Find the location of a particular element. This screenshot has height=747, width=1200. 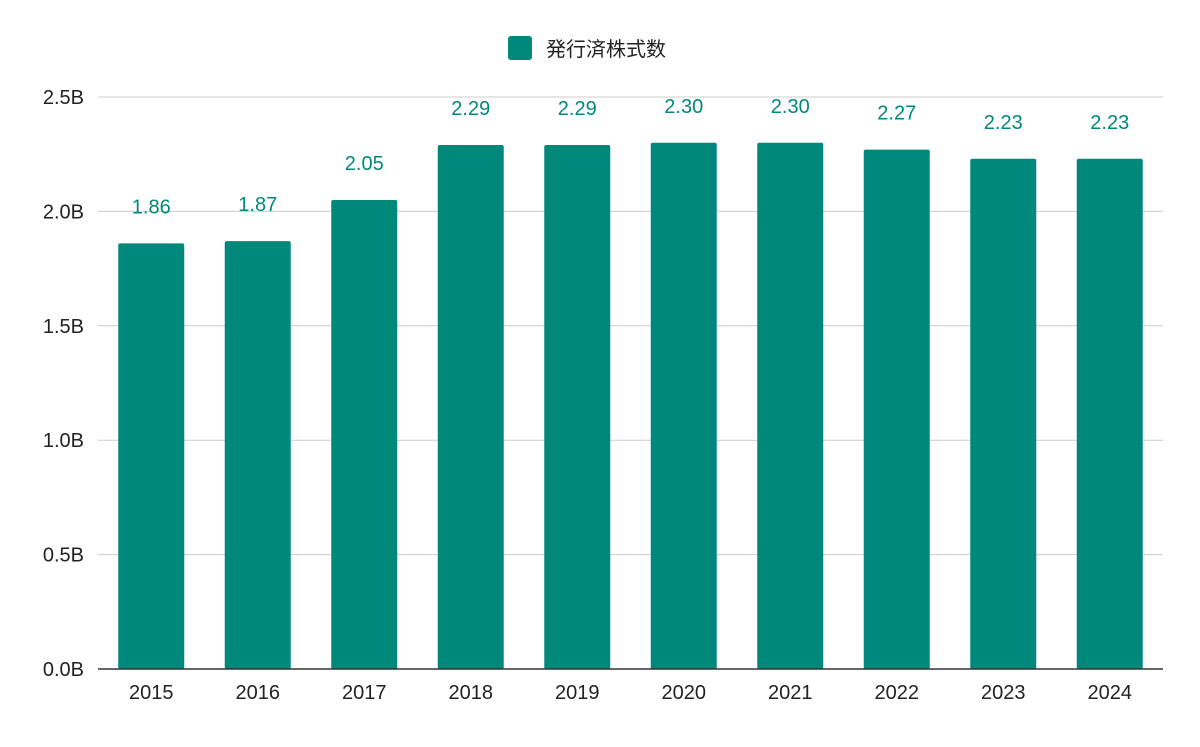

y-tick-label: 1.5B is located at coordinates (63, 327).